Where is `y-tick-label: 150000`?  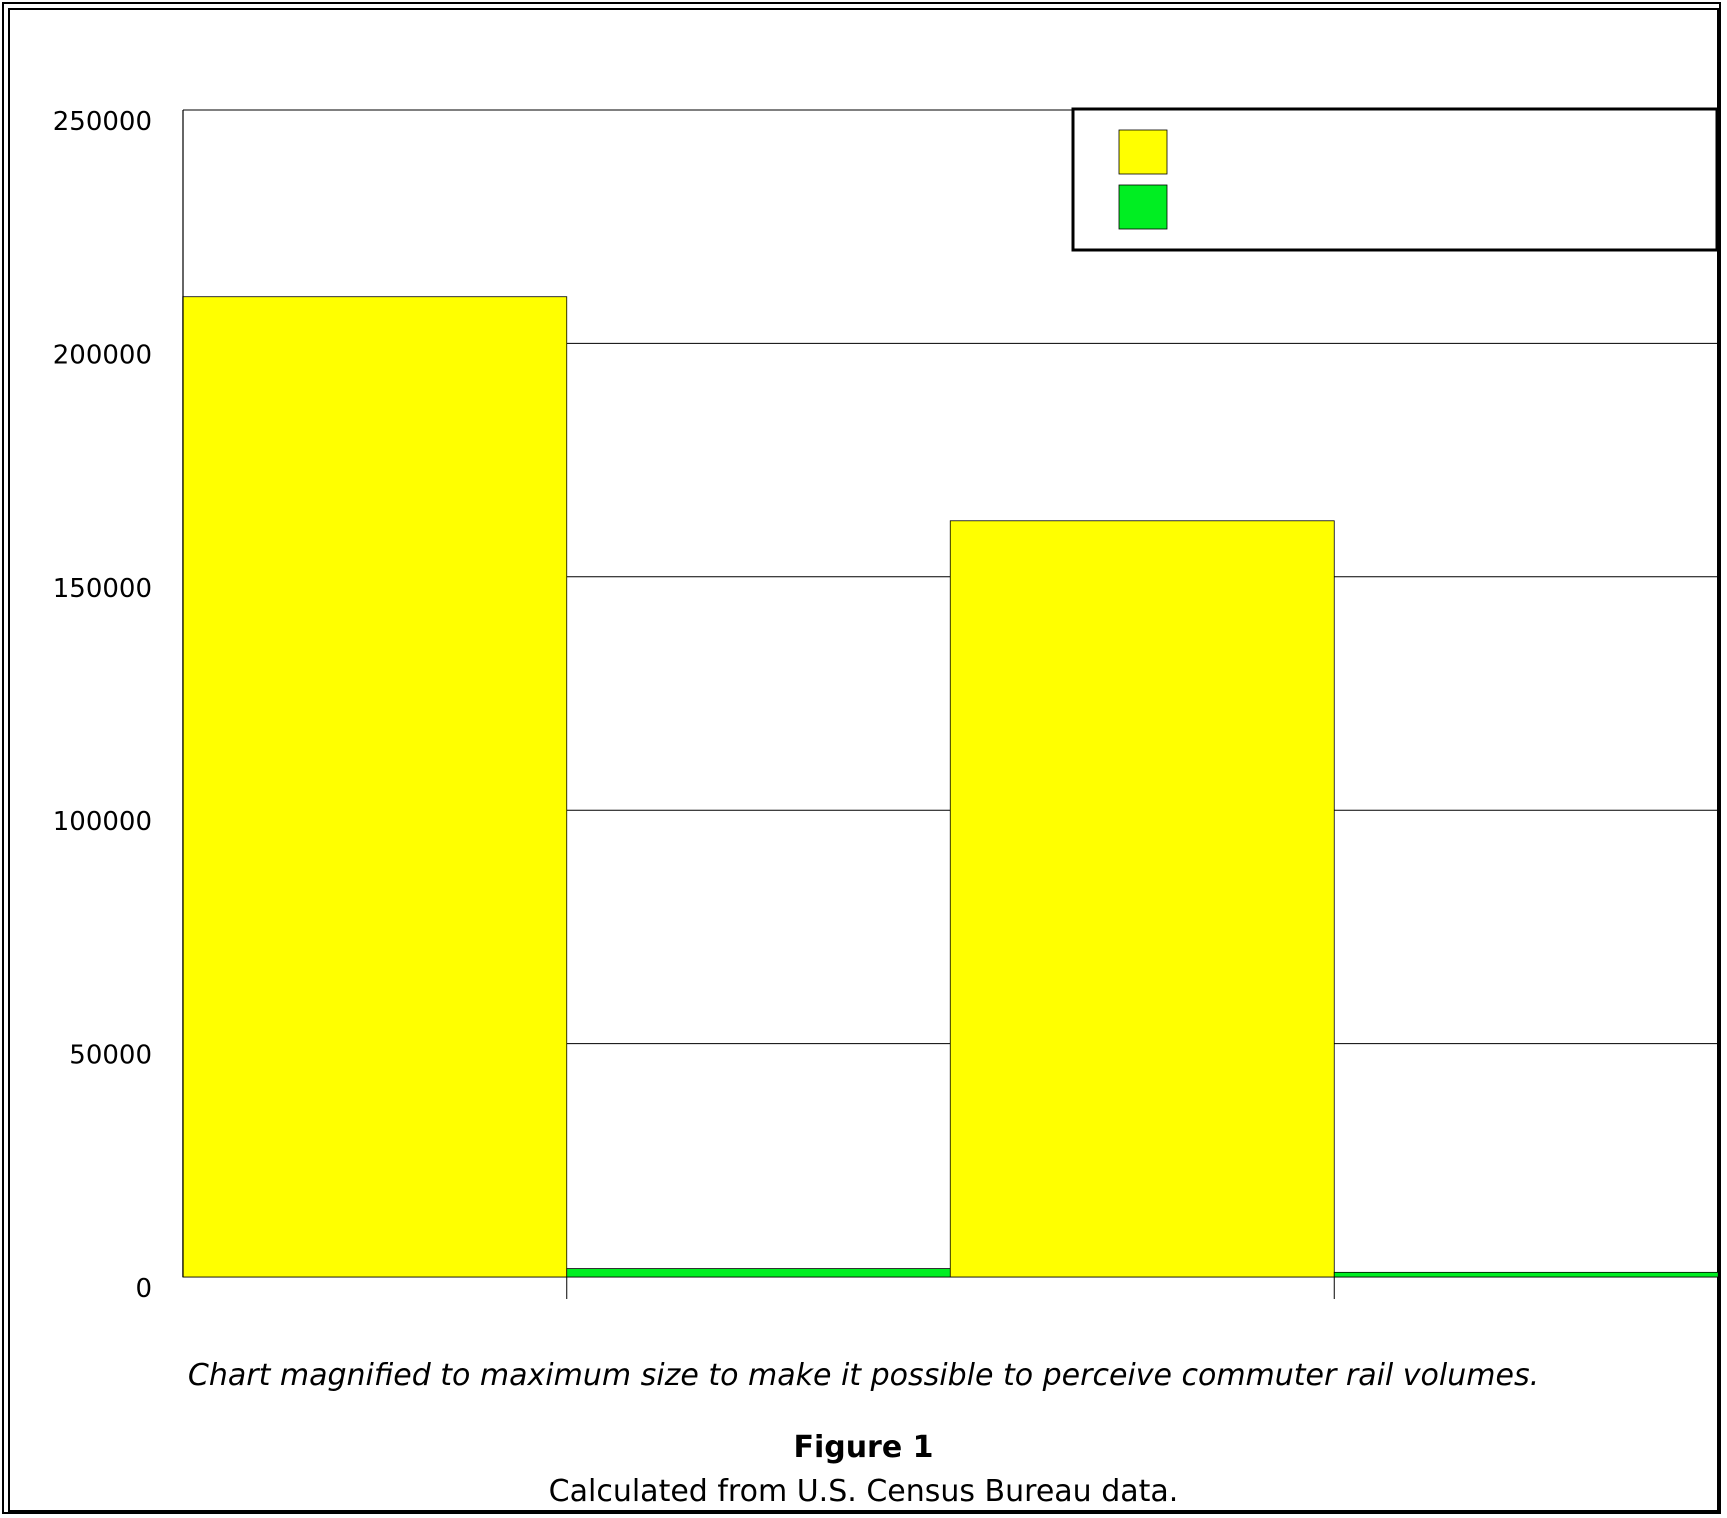
y-tick-label: 150000 is located at coordinates (102, 589).